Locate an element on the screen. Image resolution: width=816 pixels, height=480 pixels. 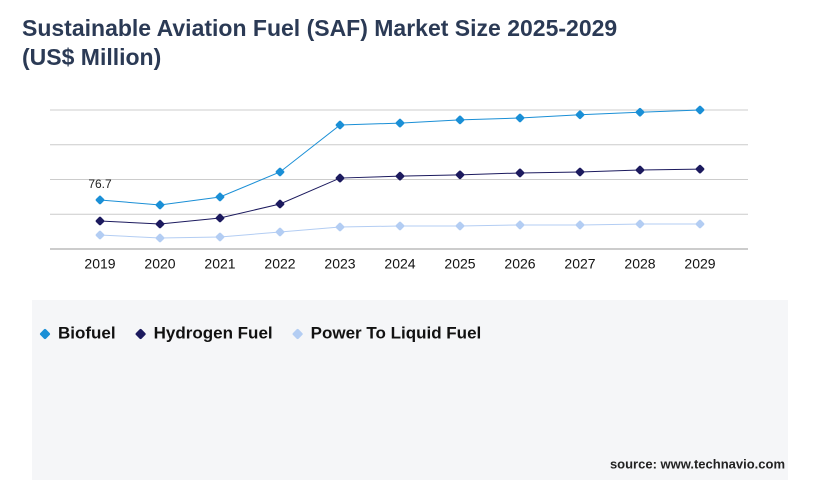
x-tick-label: 2019 is located at coordinates (99, 264).